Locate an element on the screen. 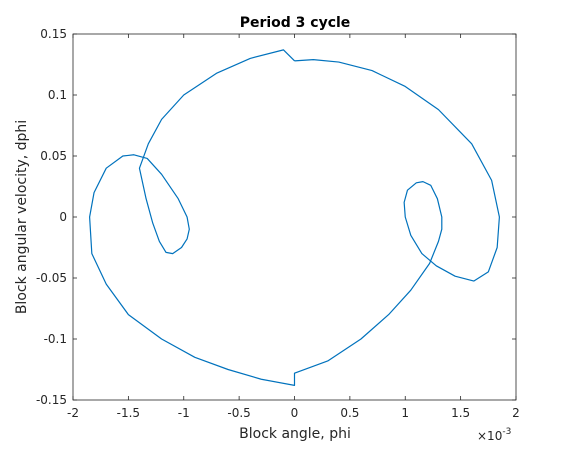  y-tick-label: -0.05 is located at coordinates (51, 278).